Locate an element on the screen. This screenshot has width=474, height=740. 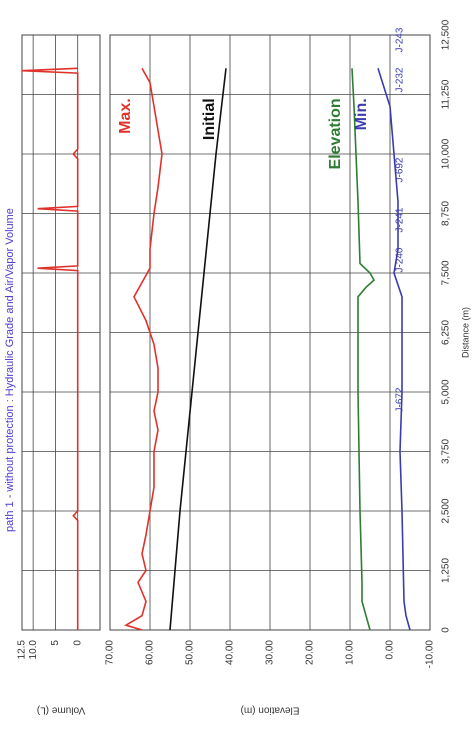
x-tick-label: 5,000 is located at coordinates (446, 391).